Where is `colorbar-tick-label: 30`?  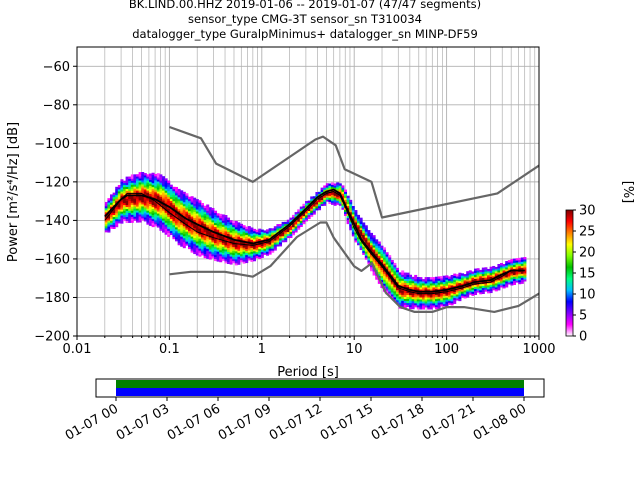 colorbar-tick-label: 30 is located at coordinates (587, 211).